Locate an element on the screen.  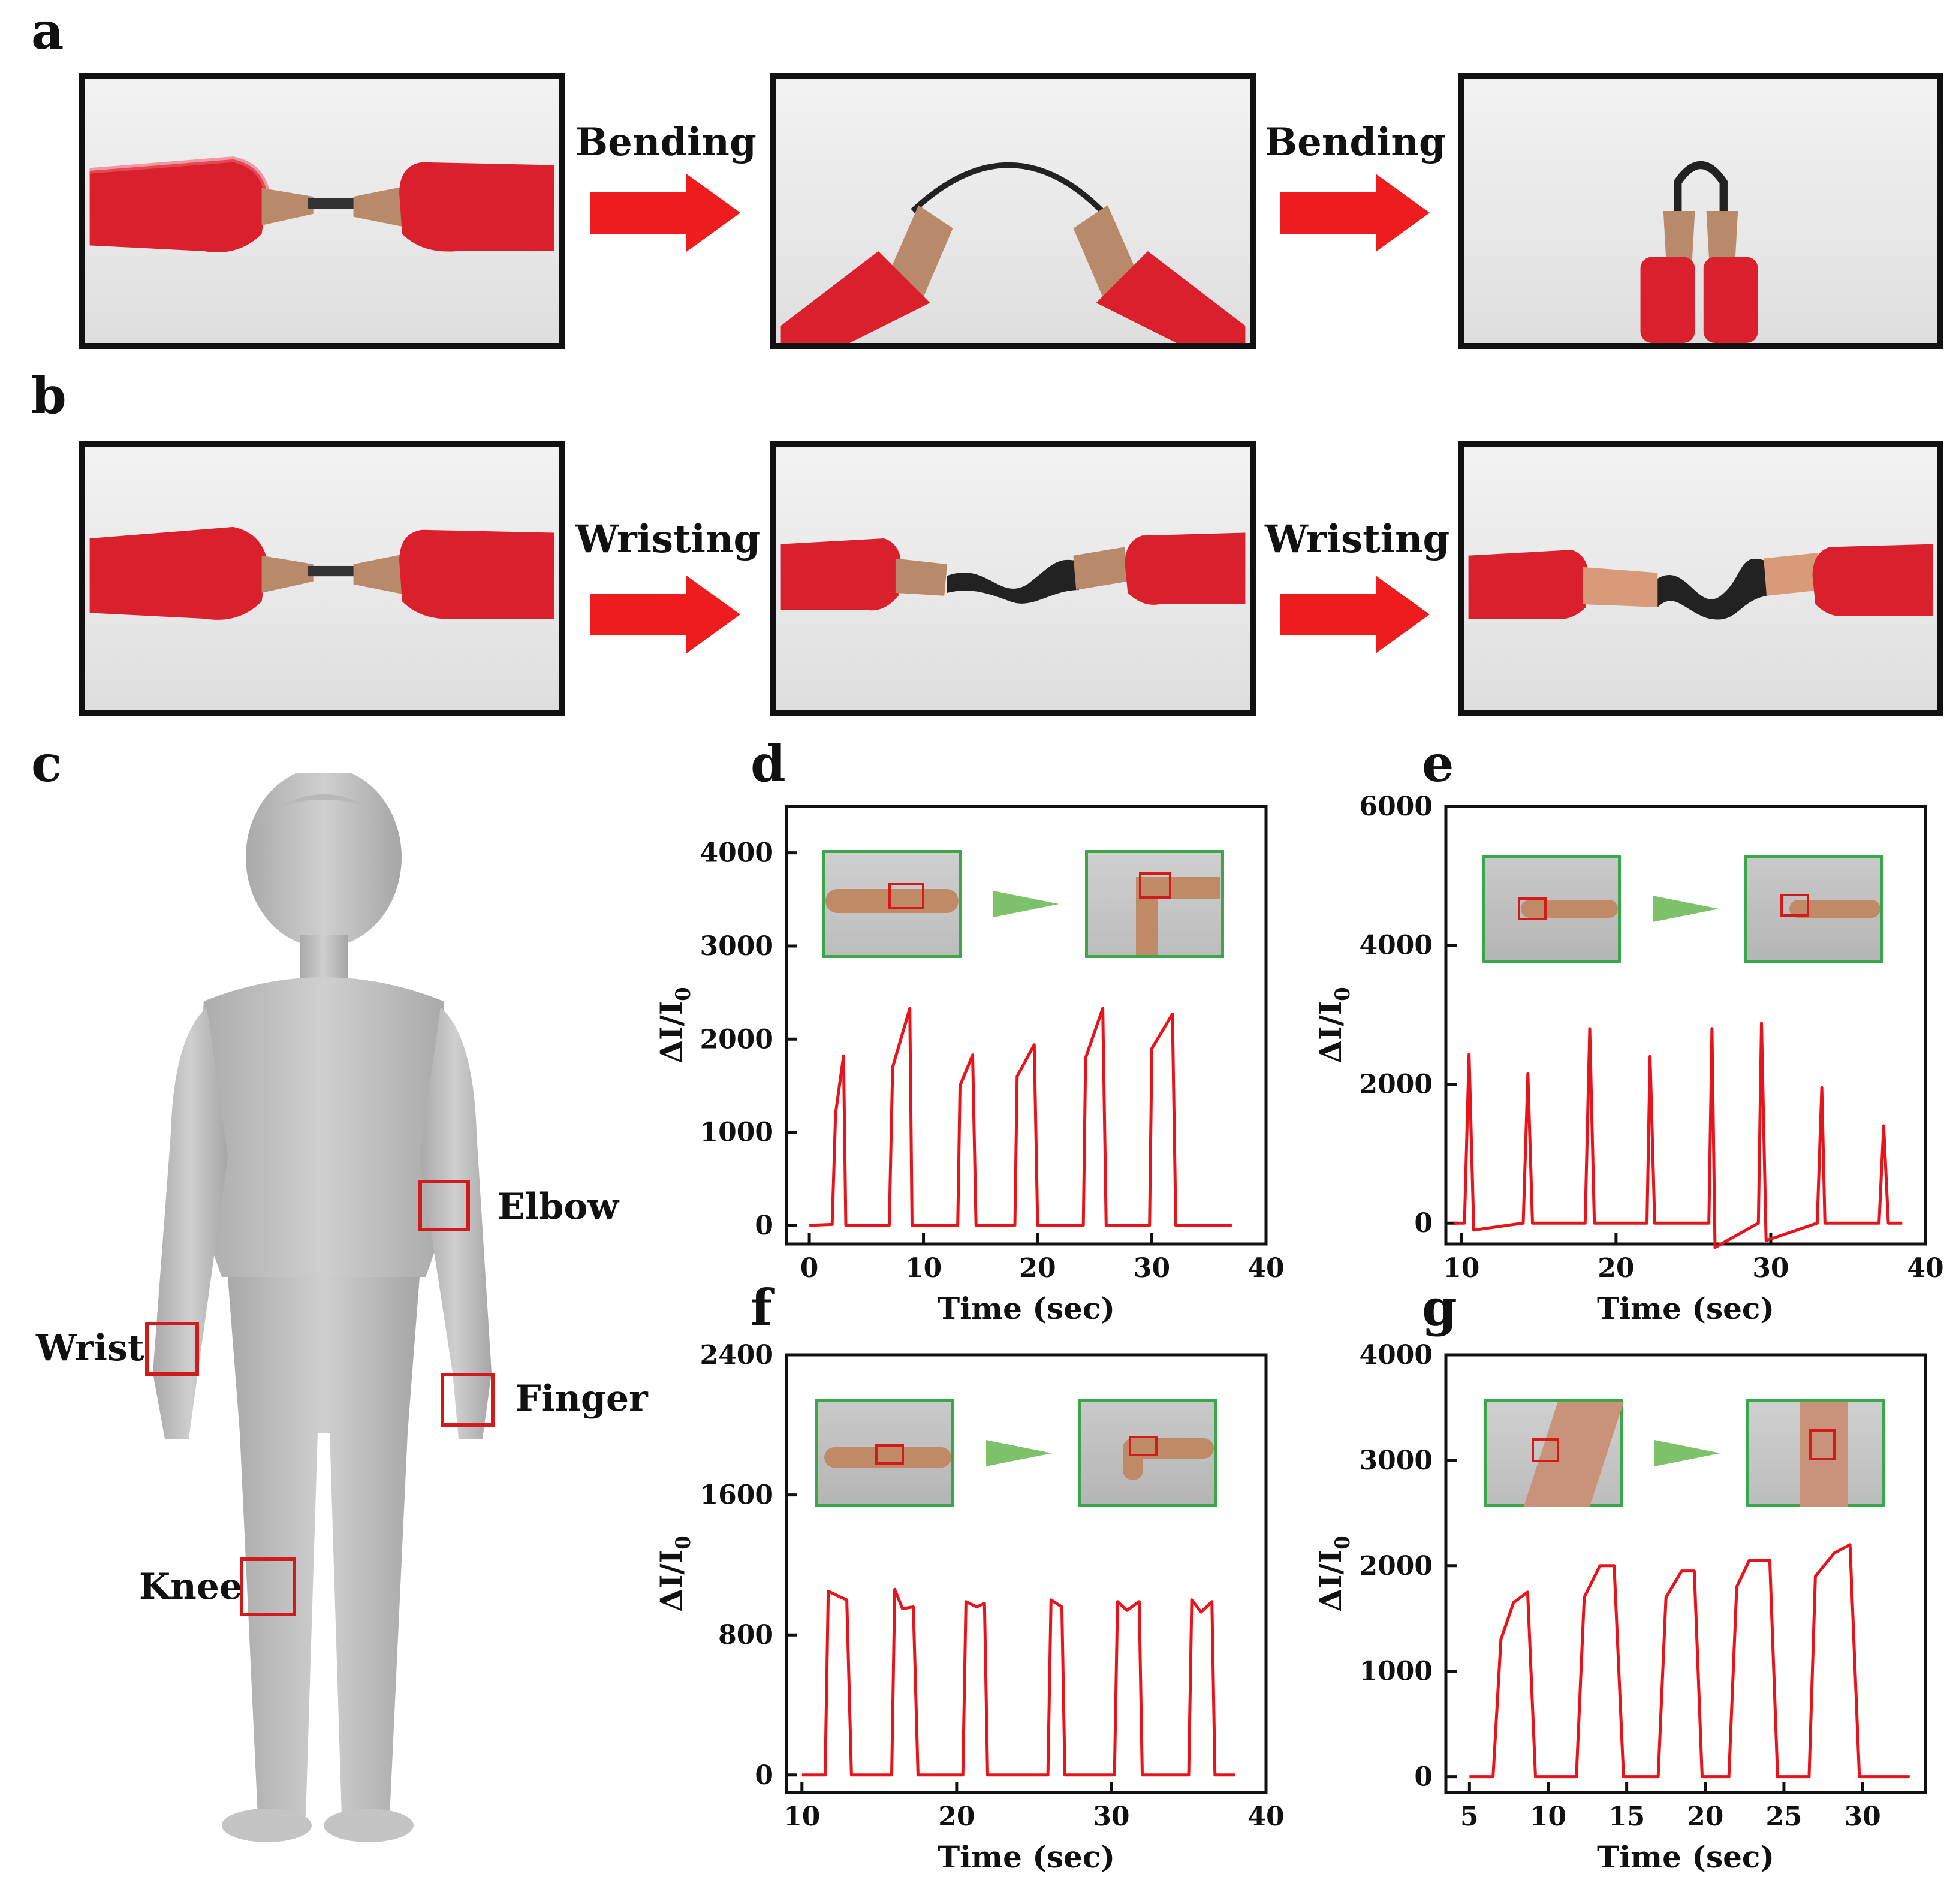
inset-group-e is located at coordinates (1685, 910).